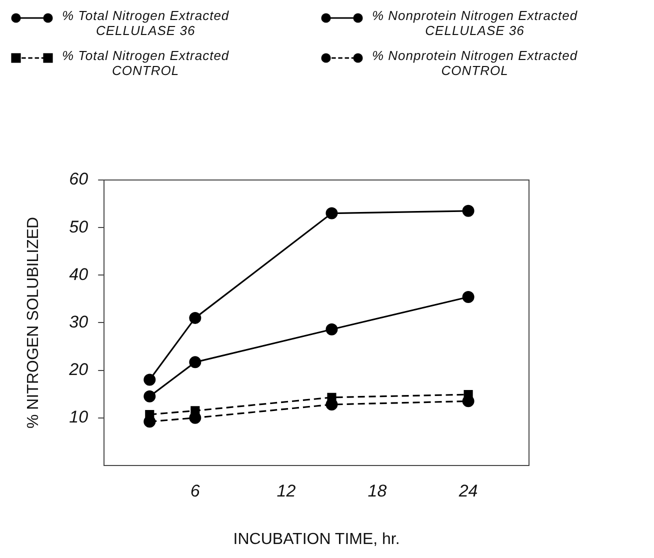 This screenshot has height=558, width=654. I want to click on x-tick-label: 12, so click(286, 490).